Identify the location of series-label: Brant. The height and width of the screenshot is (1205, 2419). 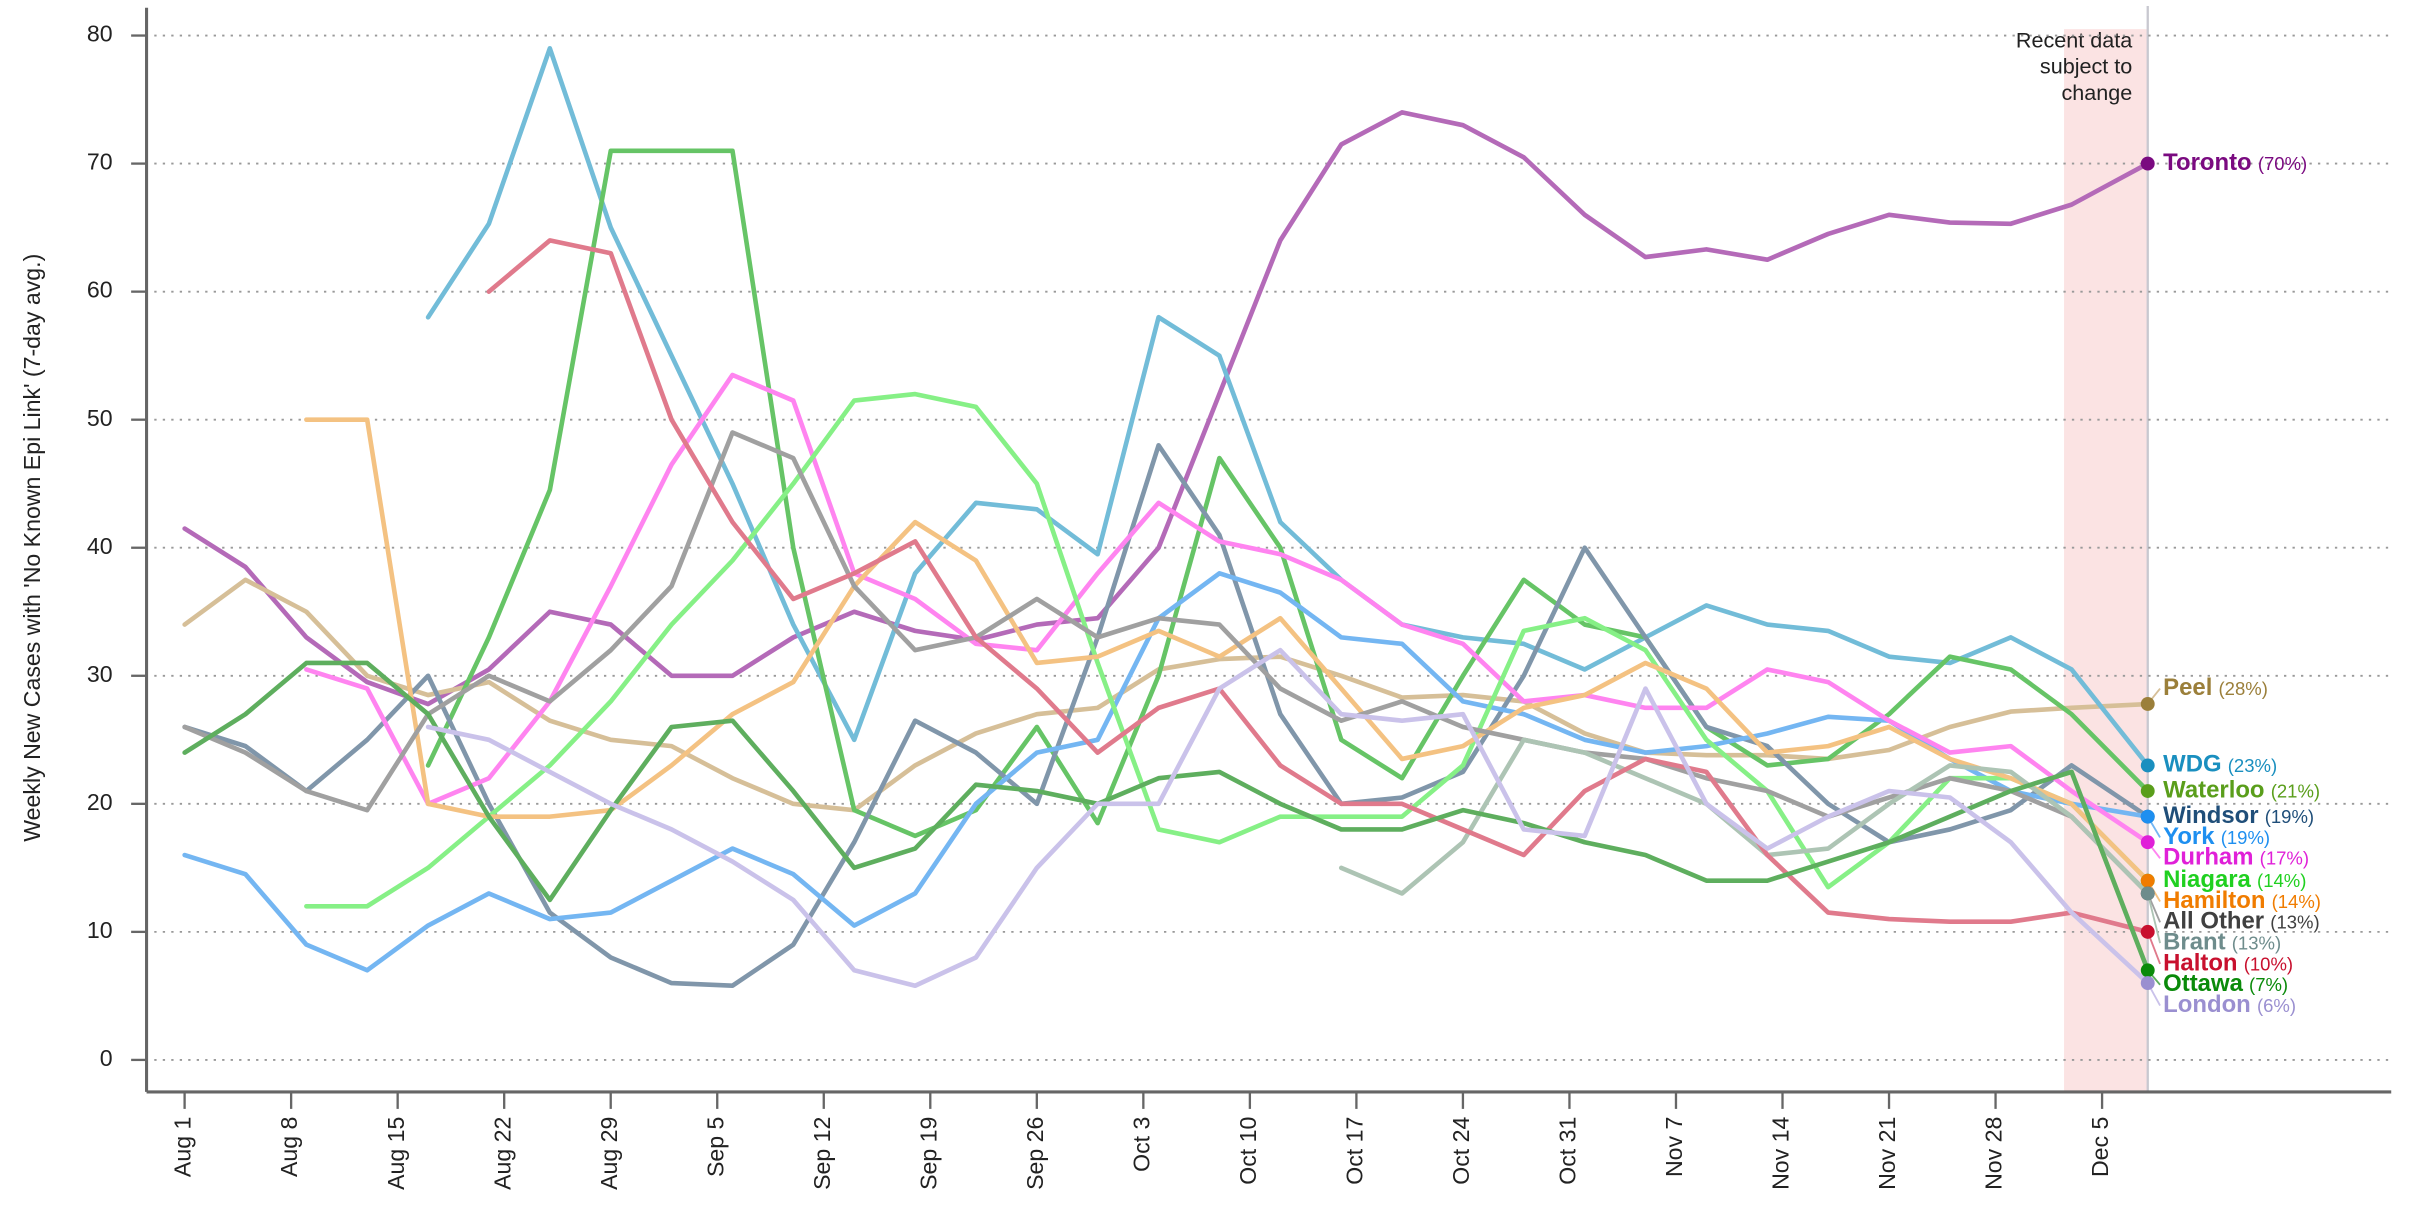
(2194, 941).